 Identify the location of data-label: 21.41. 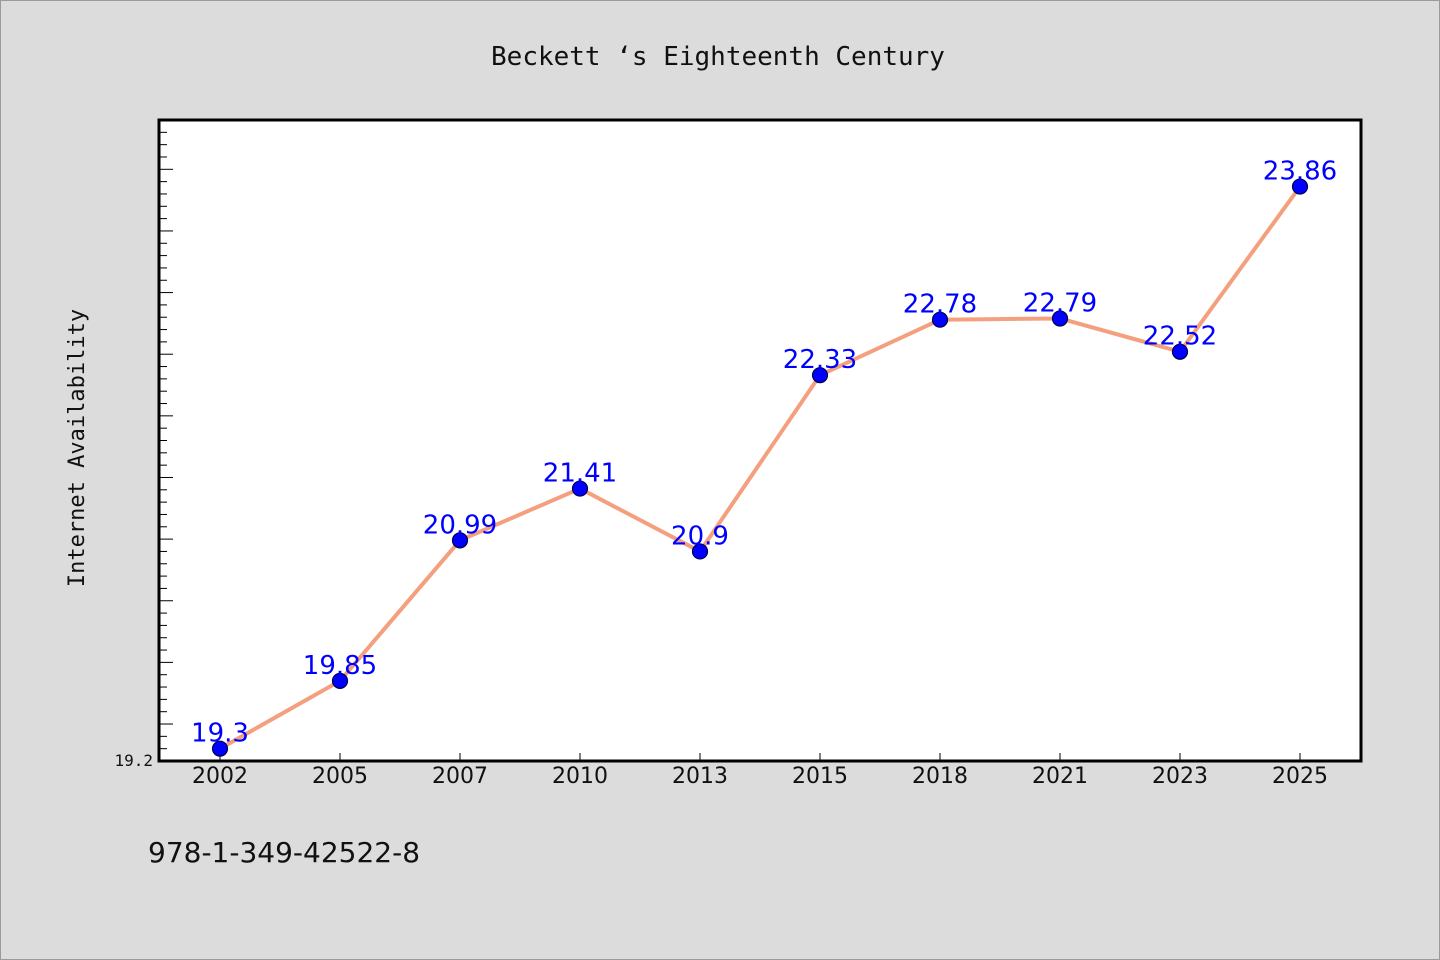
(580, 474).